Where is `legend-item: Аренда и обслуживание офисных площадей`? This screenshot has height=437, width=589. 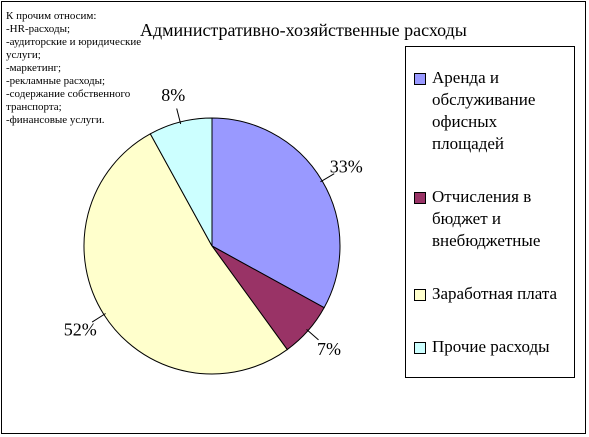
legend-item: Аренда и обслуживание офисных площадей is located at coordinates (492, 111).